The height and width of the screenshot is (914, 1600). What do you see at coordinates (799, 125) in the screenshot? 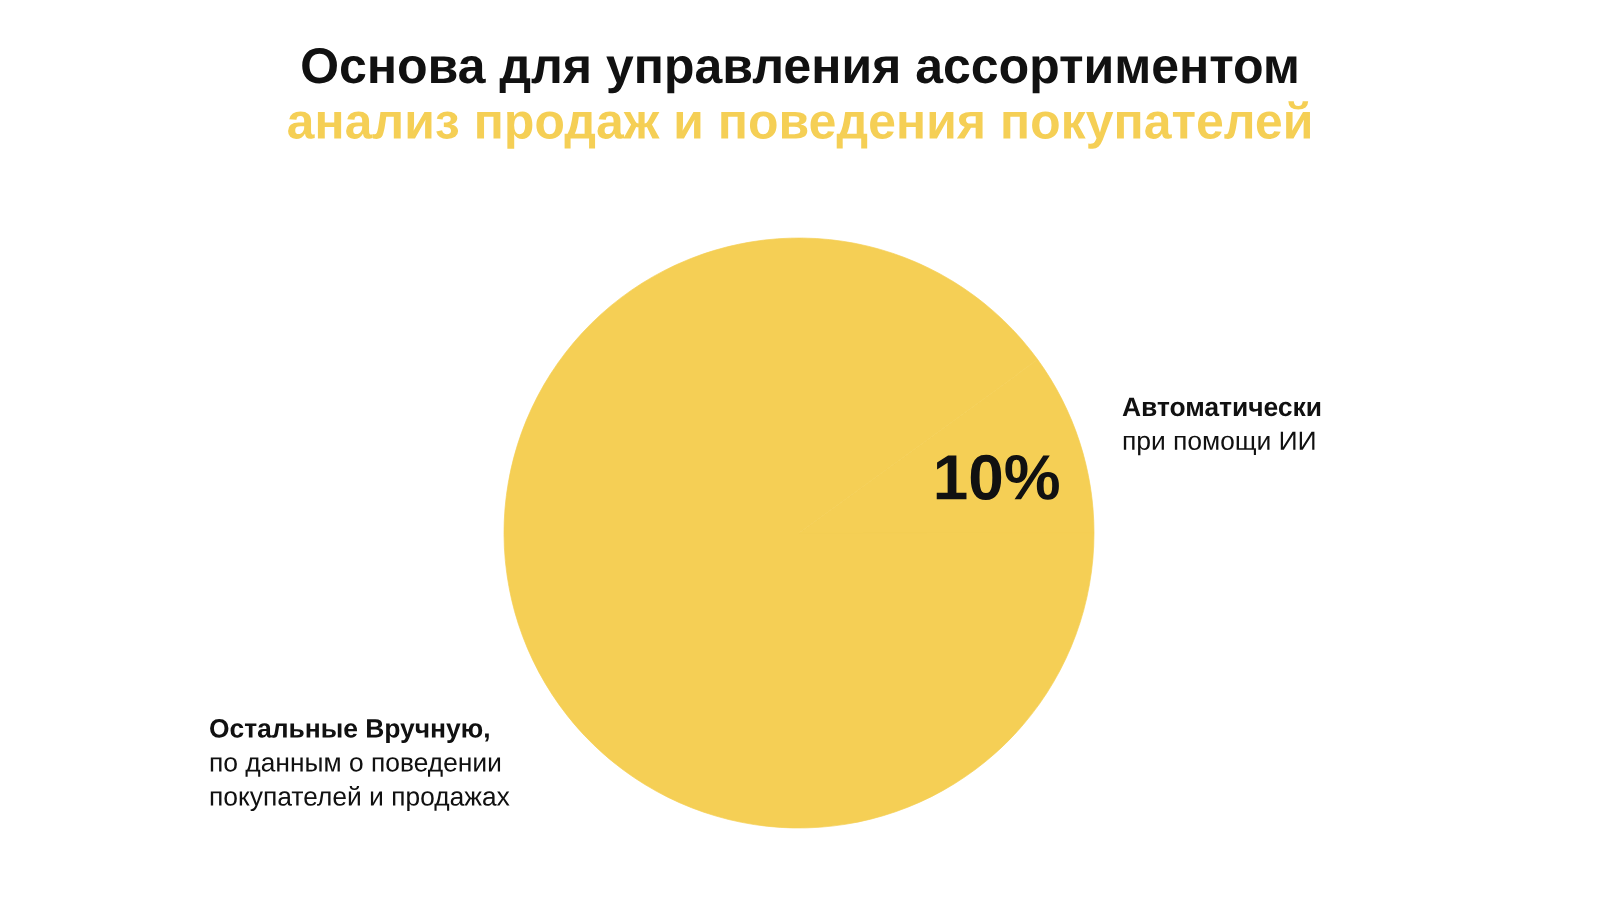
I see `chart-subtitle: анализ продаж и поведения покупателей` at bounding box center [799, 125].